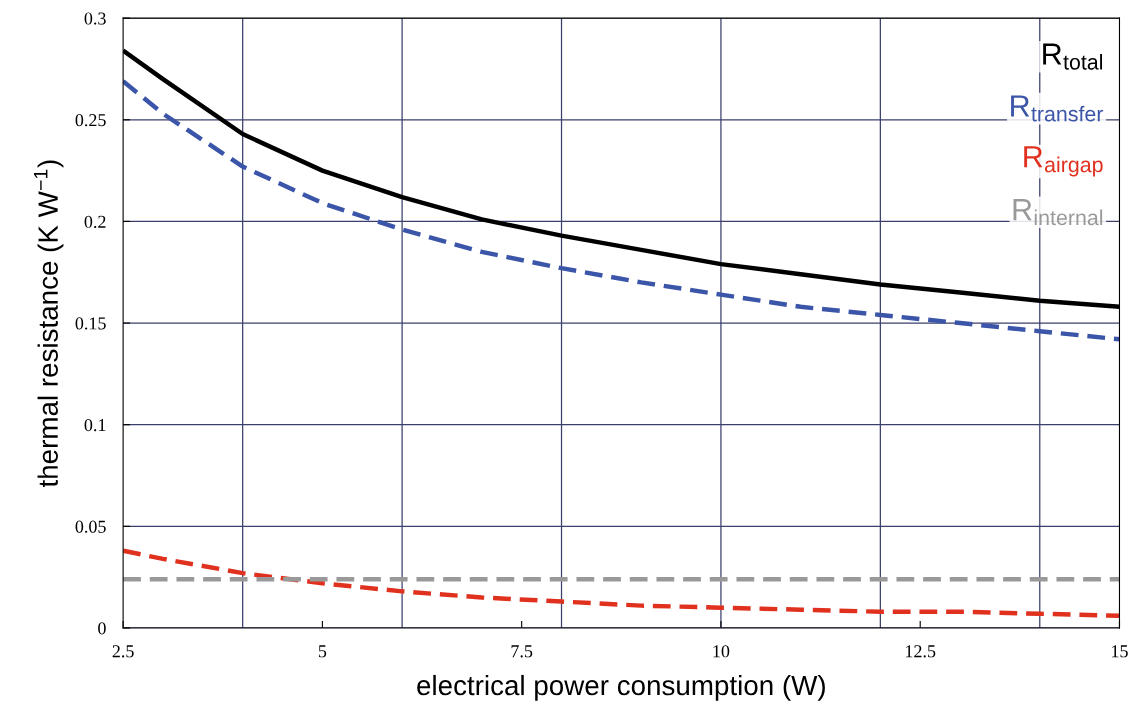  Describe the element at coordinates (721, 651) in the screenshot. I see `x-tick-label: 10` at that location.